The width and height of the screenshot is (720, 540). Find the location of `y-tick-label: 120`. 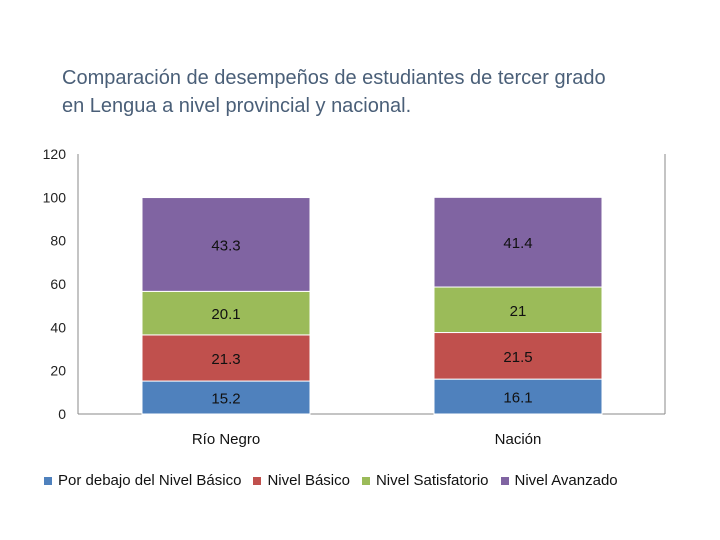

y-tick-label: 120 is located at coordinates (55, 154).